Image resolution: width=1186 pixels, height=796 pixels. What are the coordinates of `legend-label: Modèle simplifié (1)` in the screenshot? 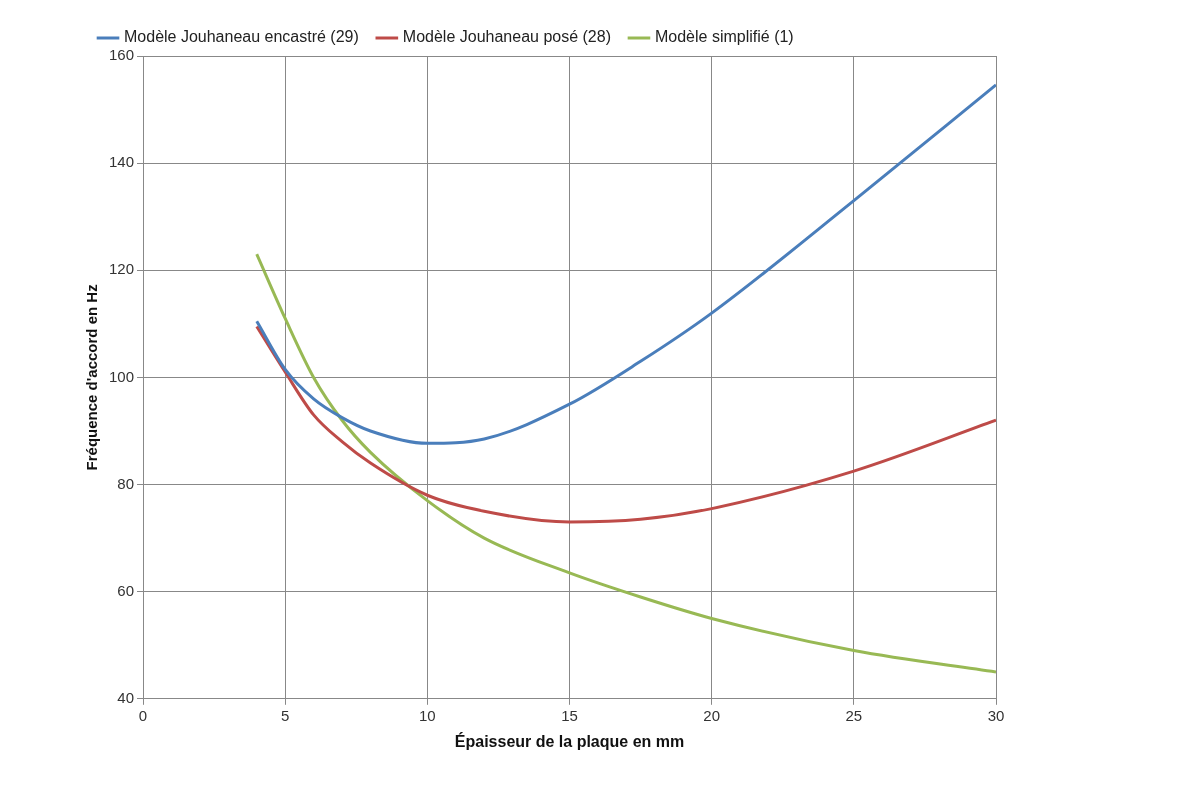 It's located at (724, 37).